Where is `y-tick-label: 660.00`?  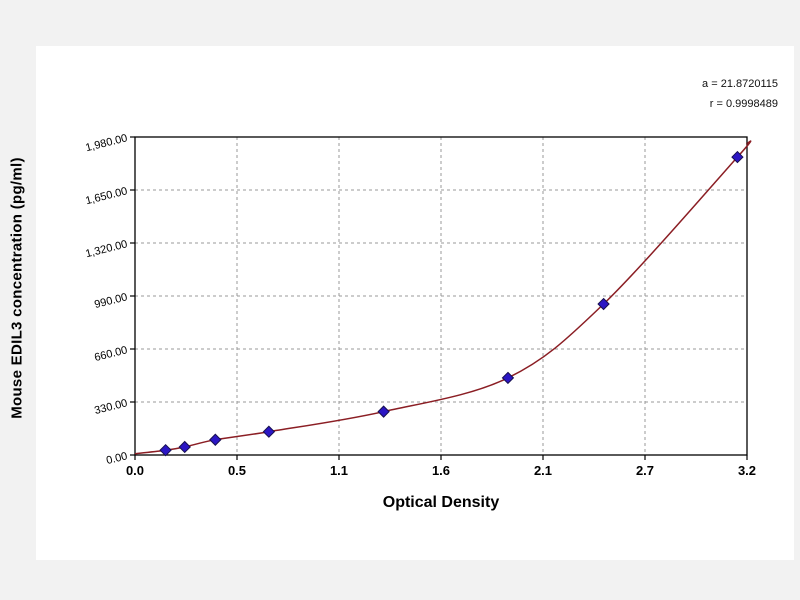
y-tick-label: 660.00 is located at coordinates (111, 354).